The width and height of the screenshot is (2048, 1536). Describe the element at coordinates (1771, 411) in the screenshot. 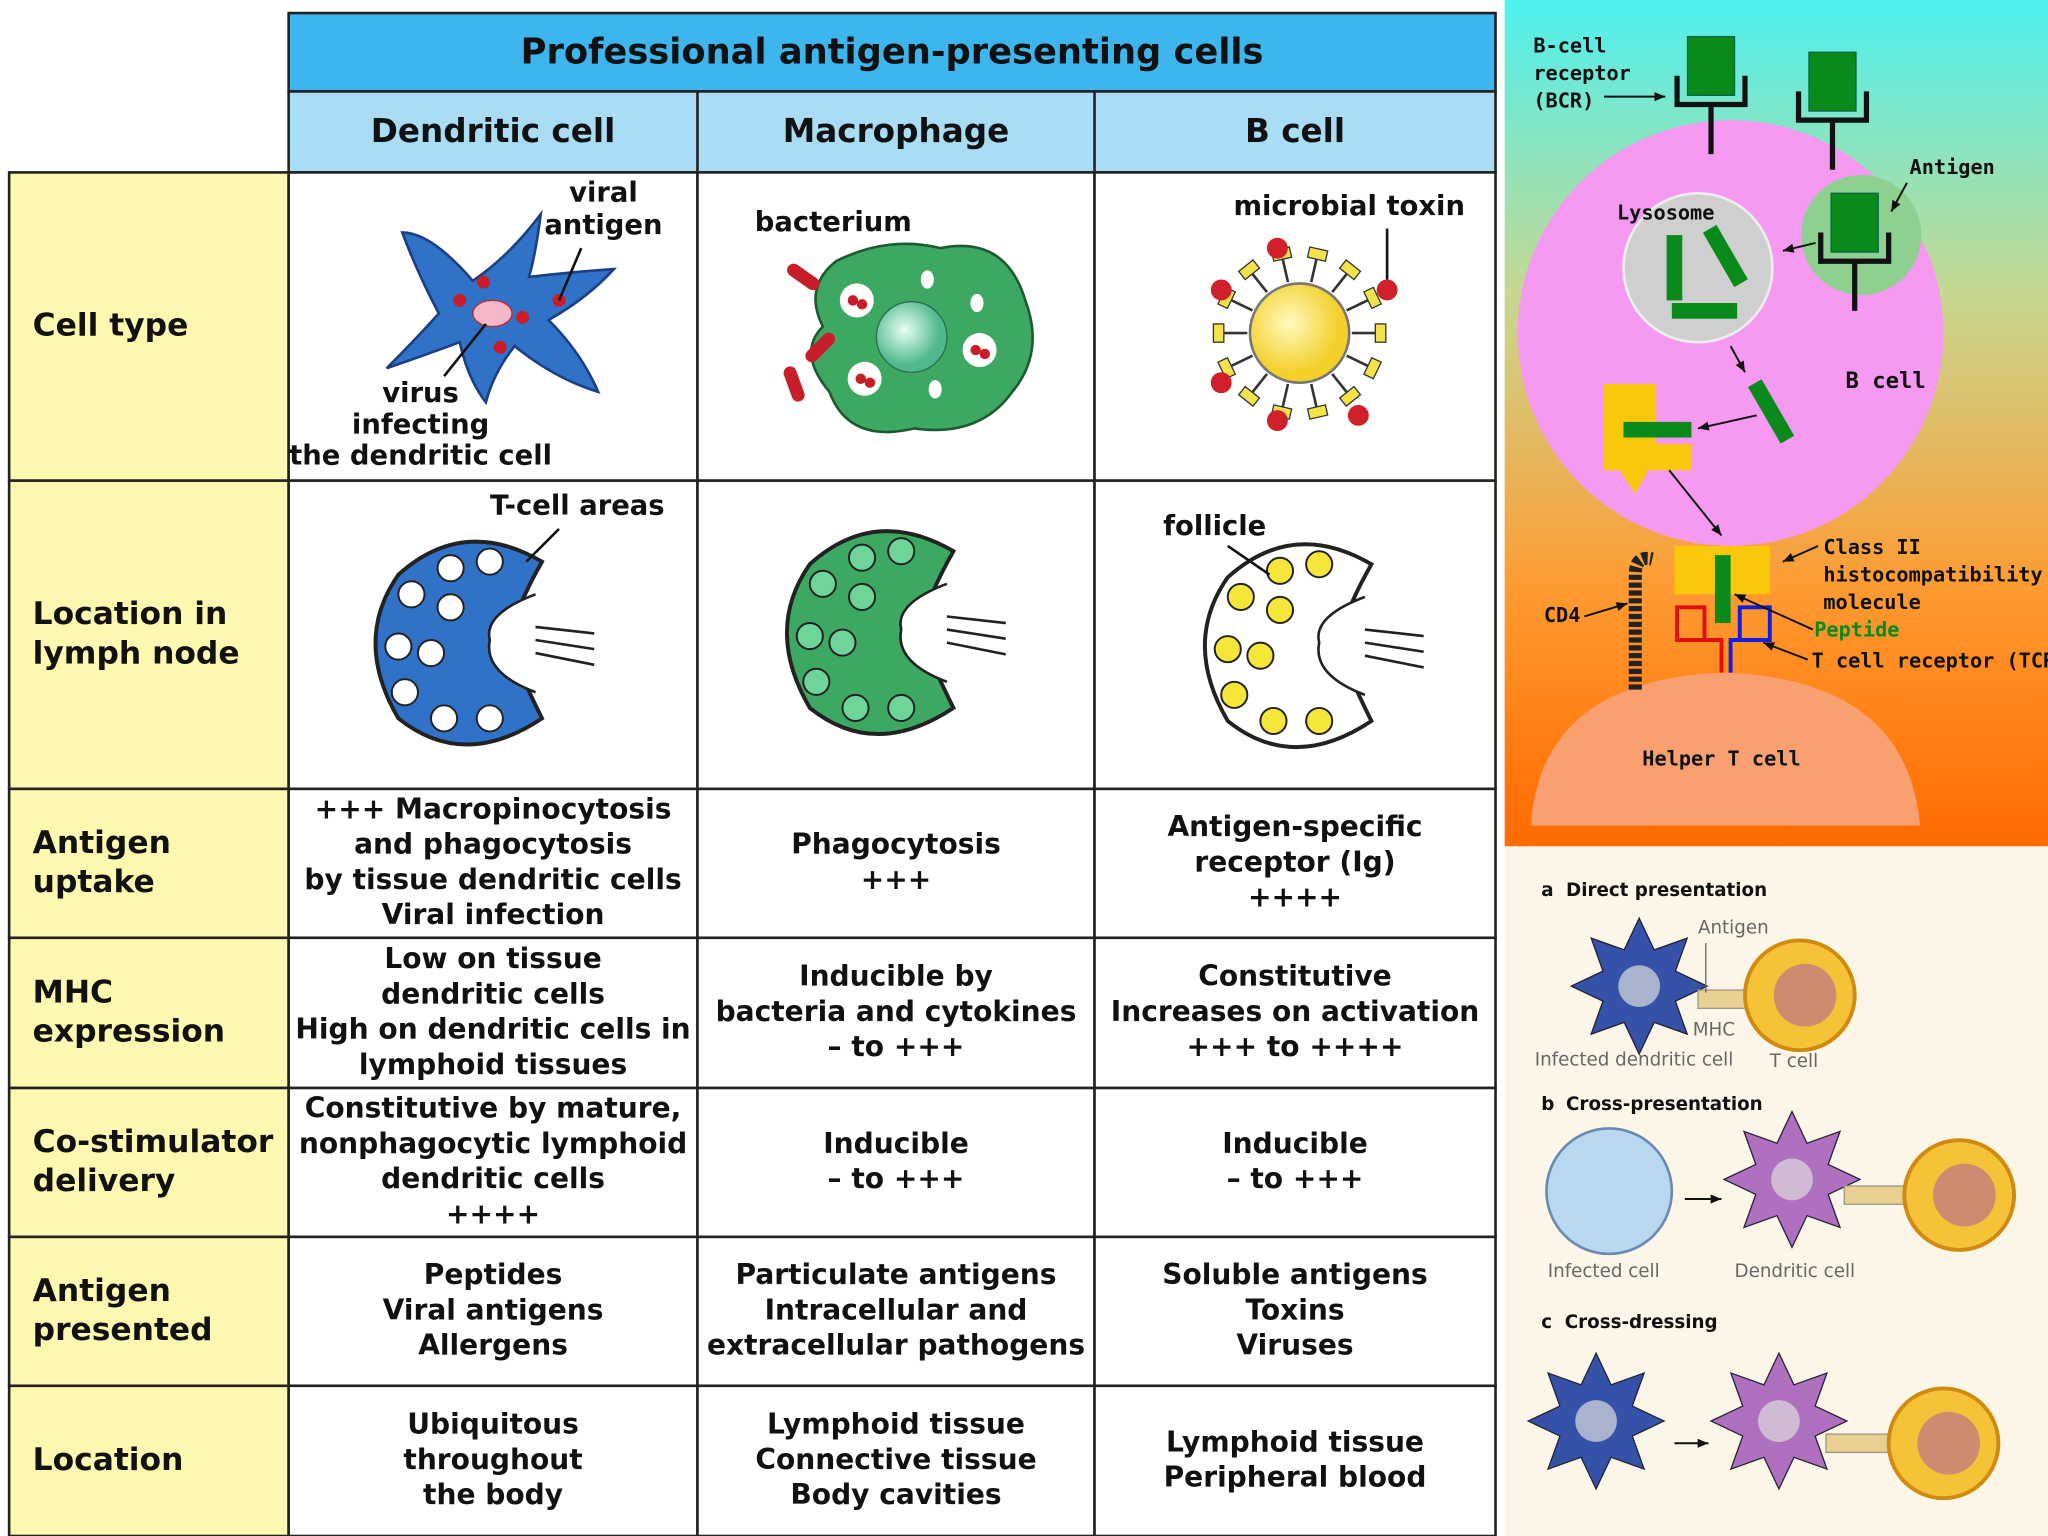

I see `peptide` at that location.